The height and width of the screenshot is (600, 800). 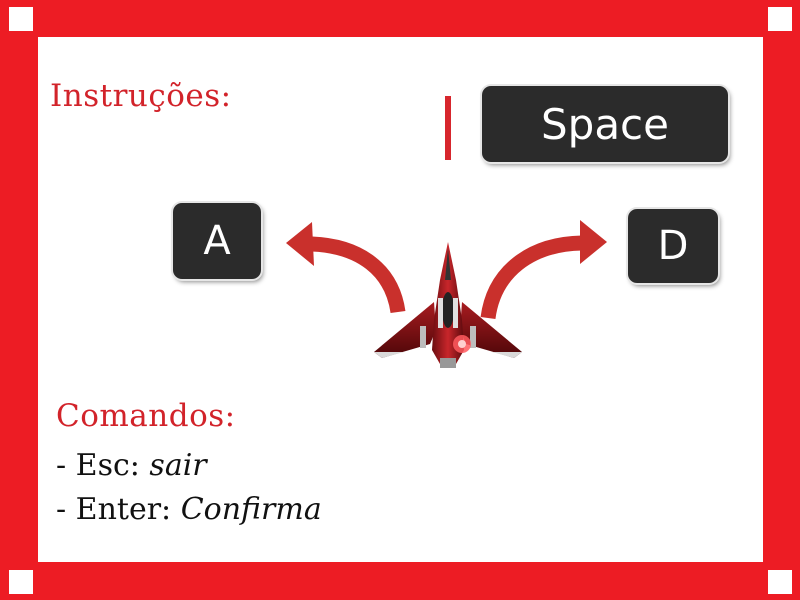 I want to click on key-d-label: D, so click(x=673, y=246).